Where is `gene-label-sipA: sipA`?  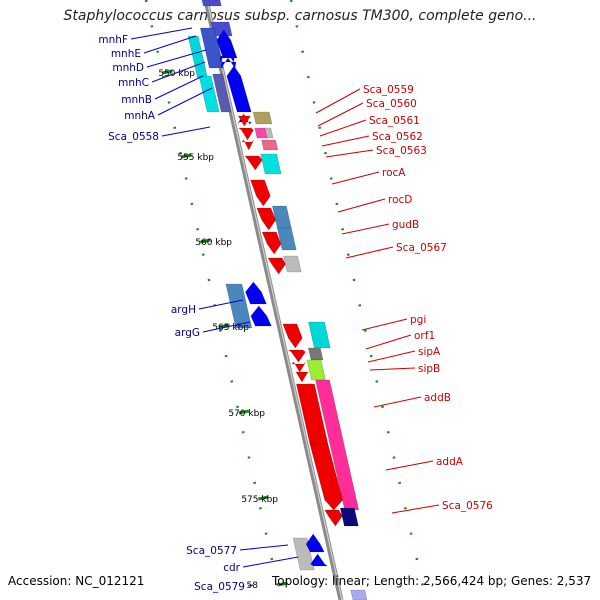
gene-label-sipA: sipA is located at coordinates (404, 354).